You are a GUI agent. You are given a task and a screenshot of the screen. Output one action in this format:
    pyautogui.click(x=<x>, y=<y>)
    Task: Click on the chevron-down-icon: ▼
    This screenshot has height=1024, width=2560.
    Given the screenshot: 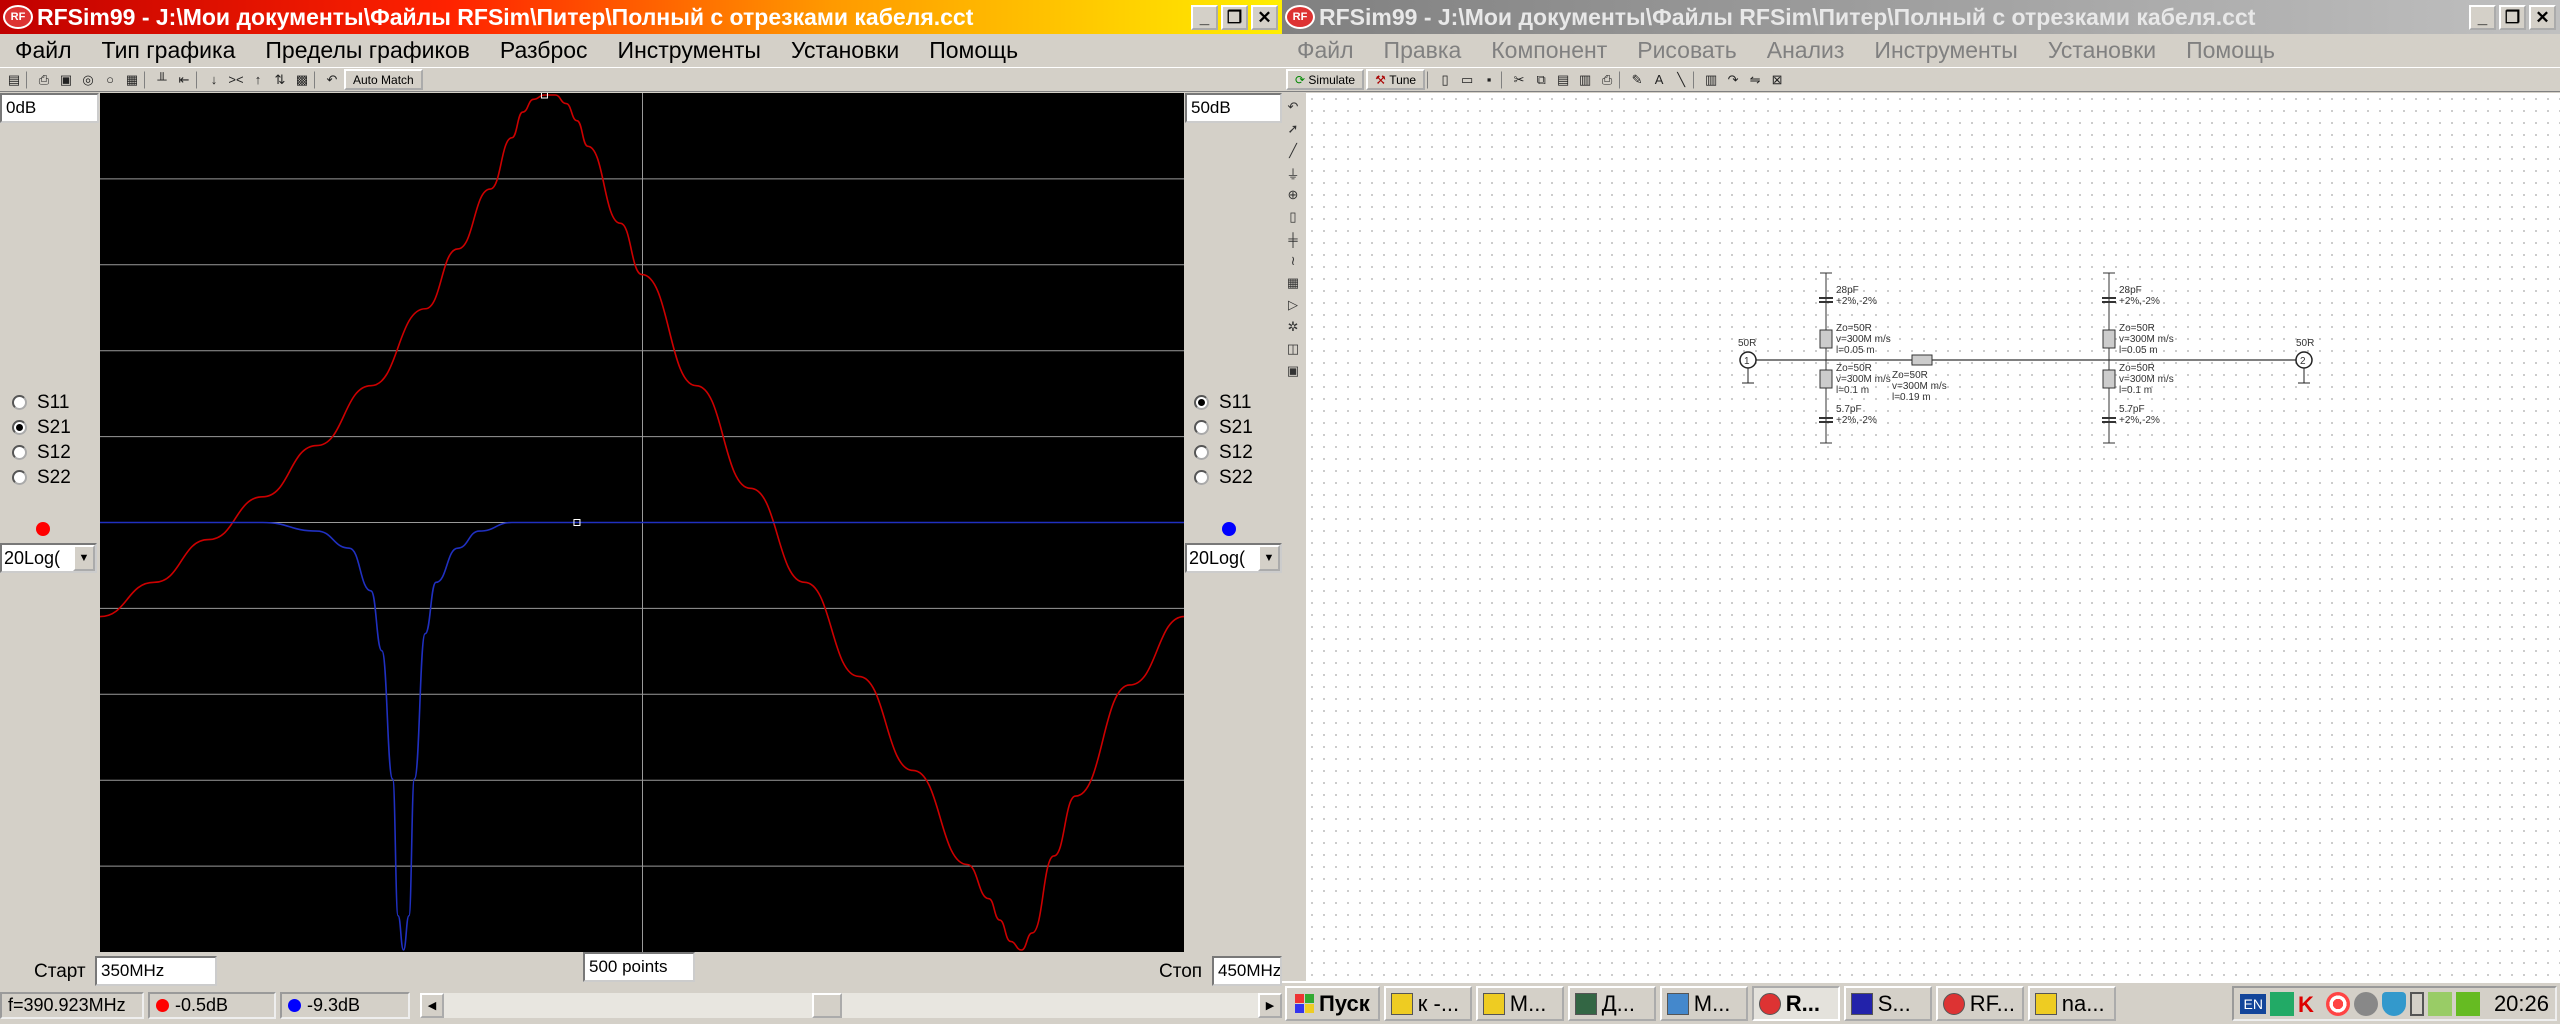 What is the action you would take?
    pyautogui.click(x=1269, y=558)
    